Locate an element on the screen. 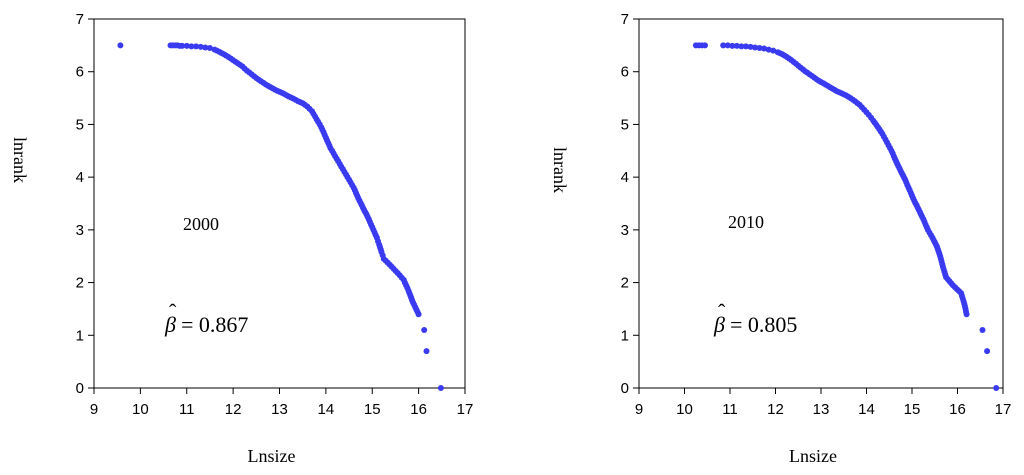 This screenshot has width=1024, height=475. x-tick-label: 11 is located at coordinates (187, 409).